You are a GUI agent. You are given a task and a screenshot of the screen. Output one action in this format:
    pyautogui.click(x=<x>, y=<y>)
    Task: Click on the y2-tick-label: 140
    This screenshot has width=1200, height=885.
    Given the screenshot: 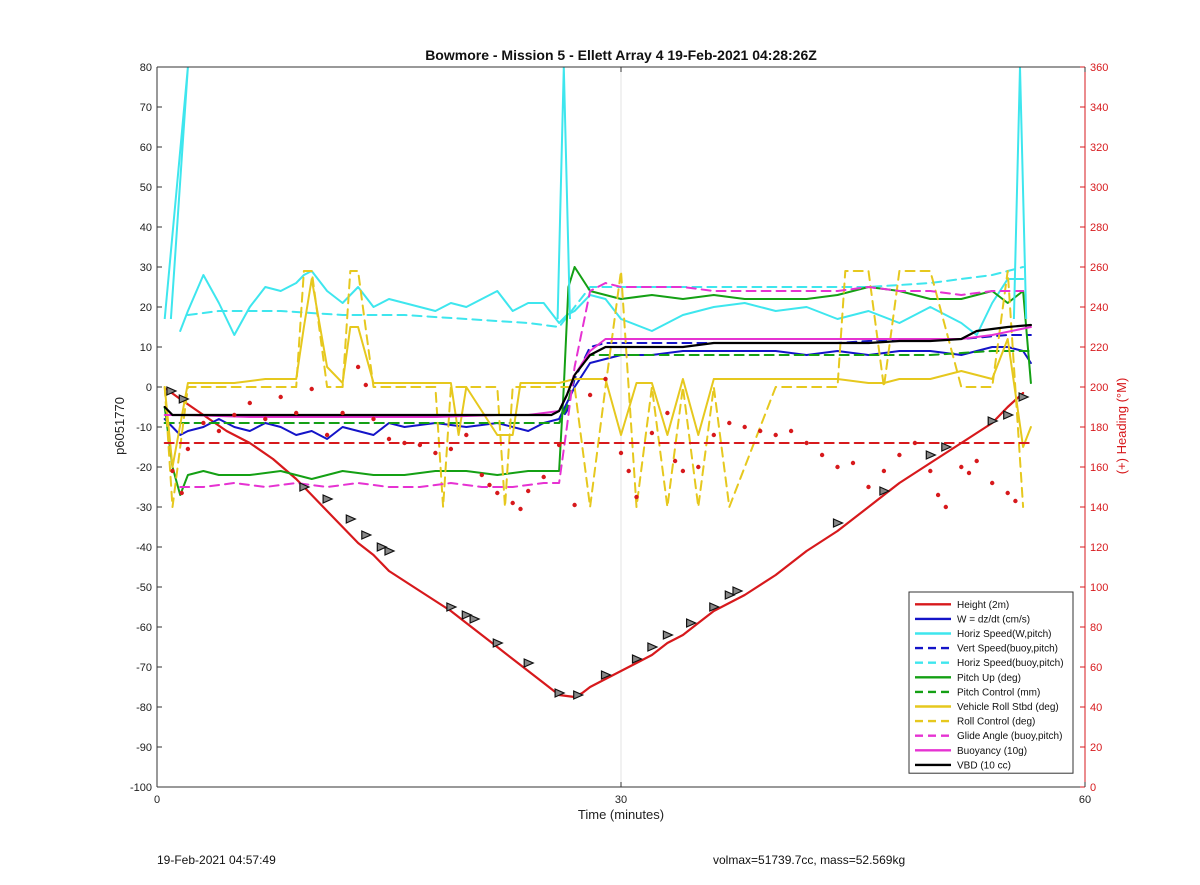 What is the action you would take?
    pyautogui.click(x=1099, y=508)
    